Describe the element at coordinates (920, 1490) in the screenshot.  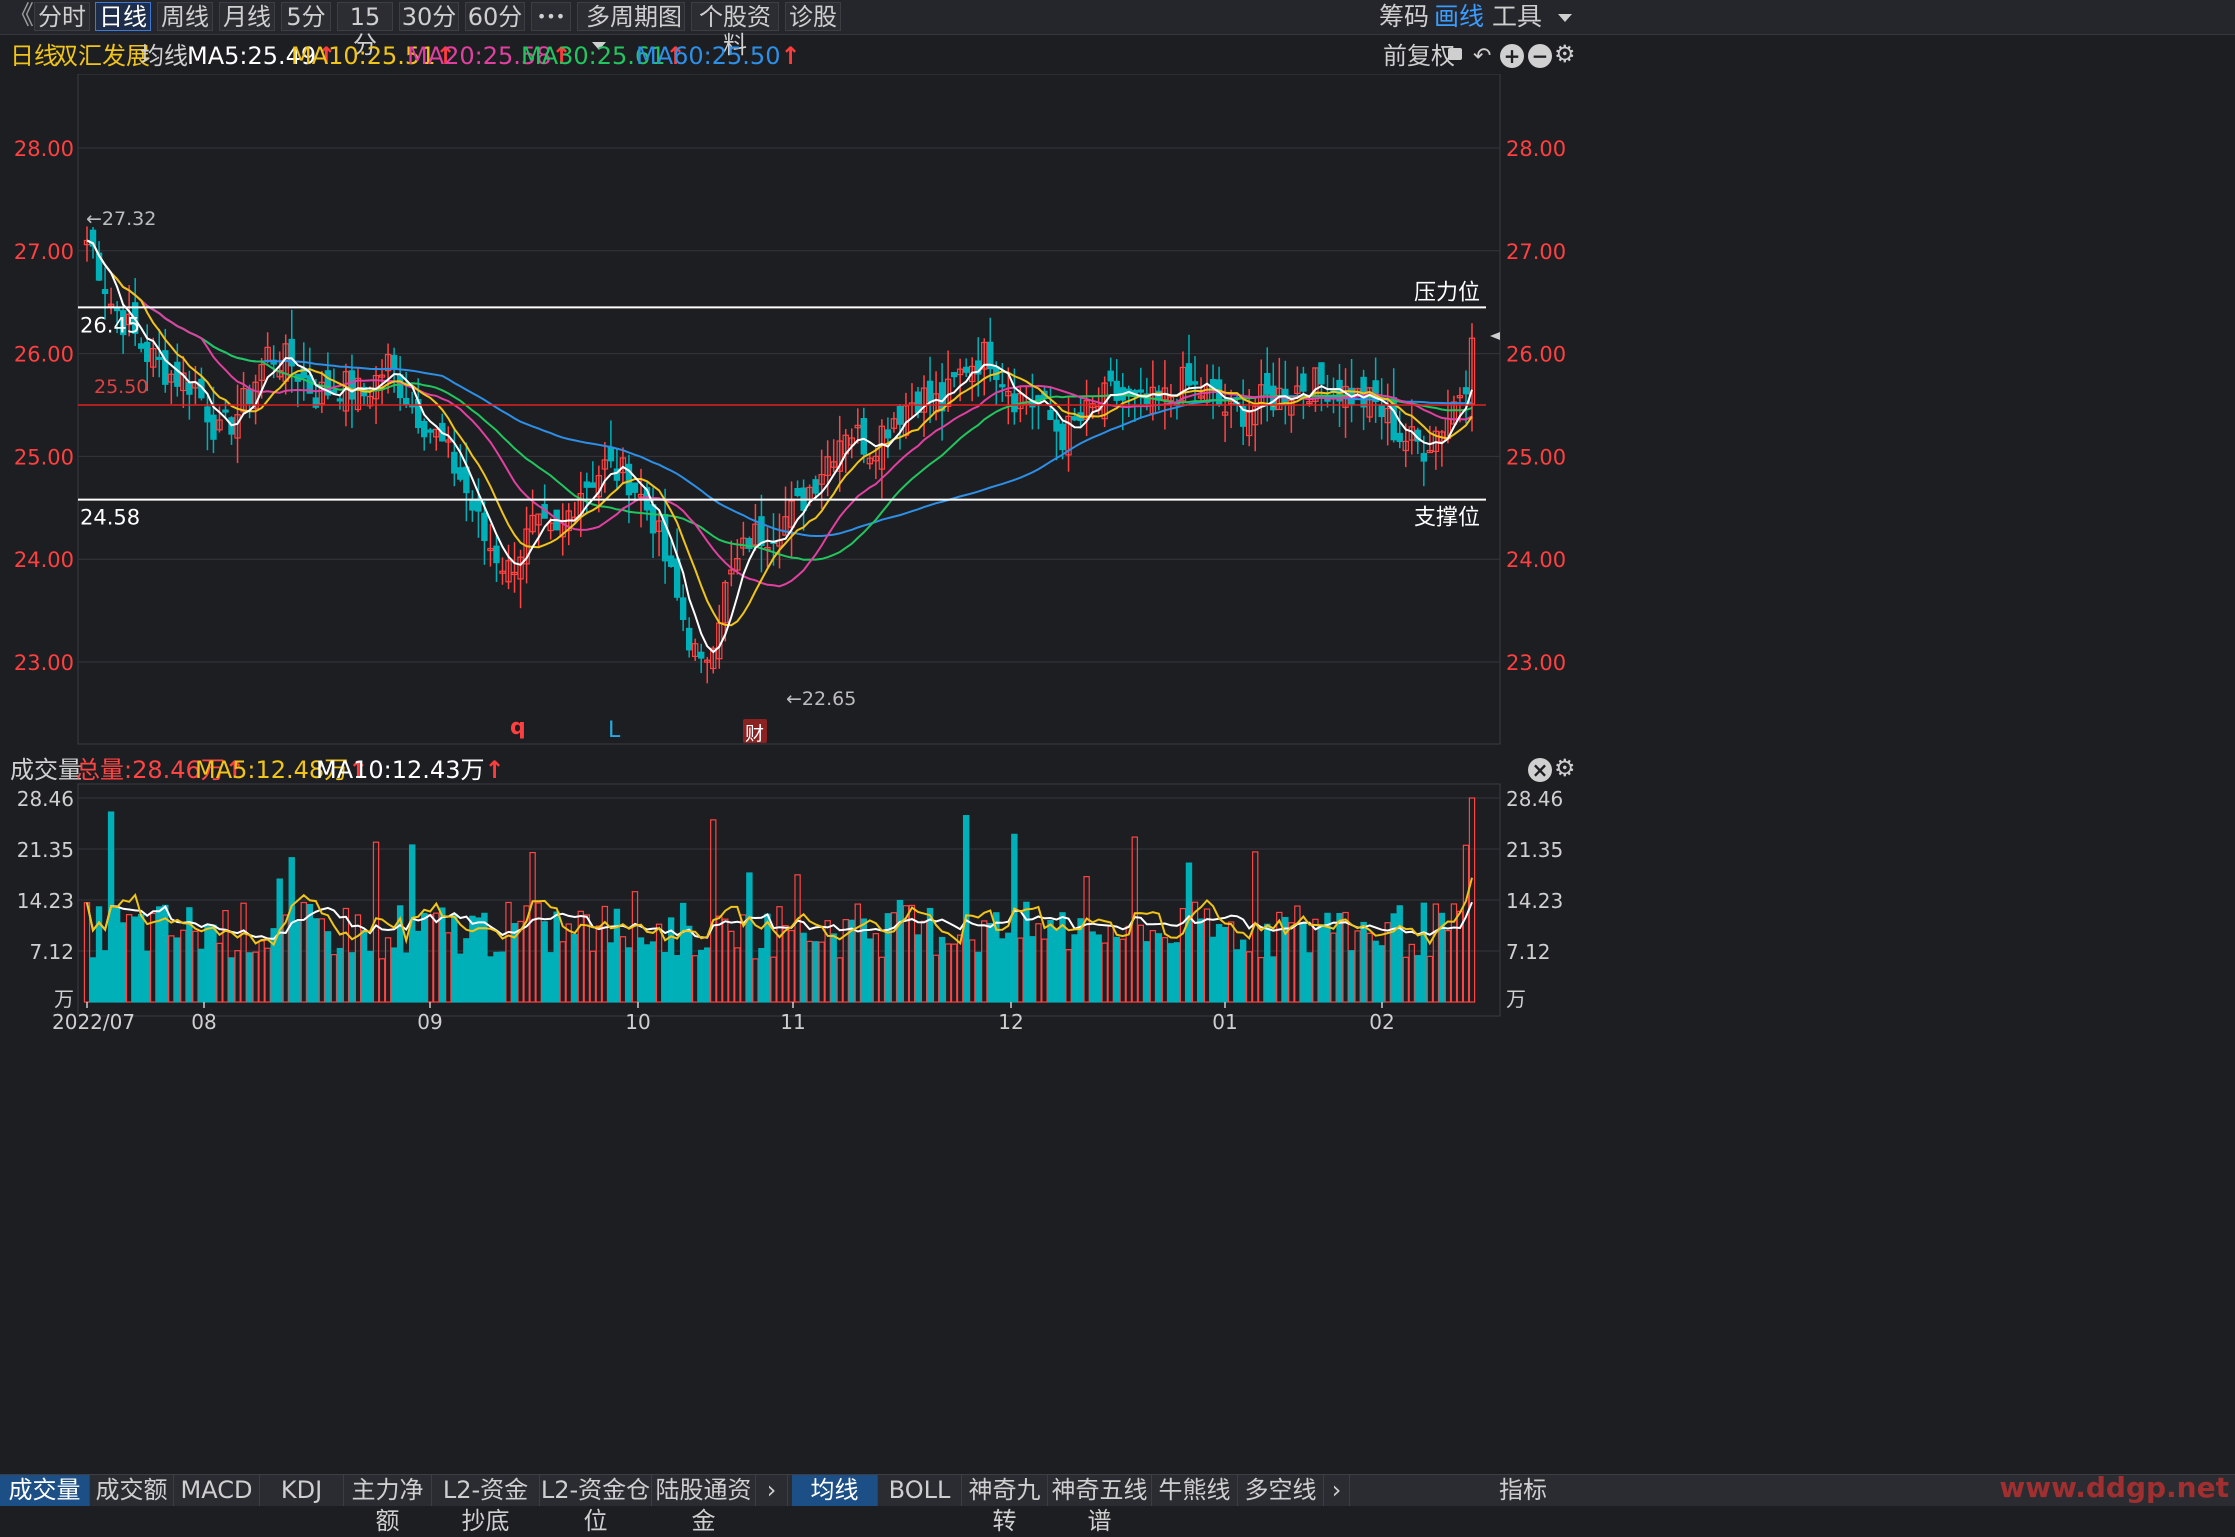
I see `tab-boll: BOLL` at that location.